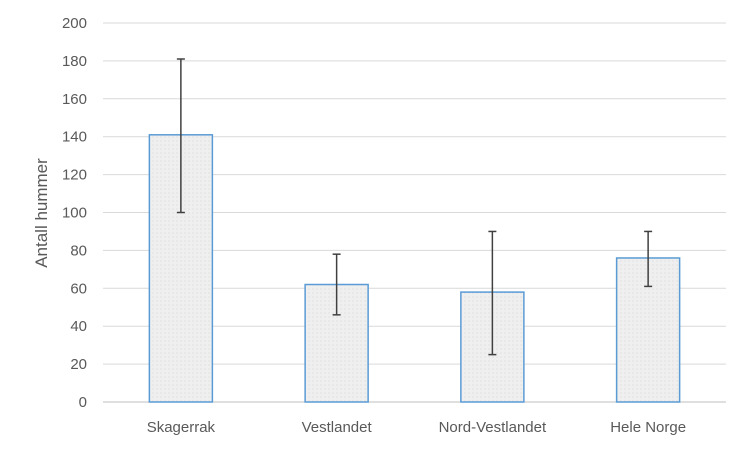 The height and width of the screenshot is (450, 750). Describe the element at coordinates (74, 99) in the screenshot. I see `y-tick-label: 160` at that location.